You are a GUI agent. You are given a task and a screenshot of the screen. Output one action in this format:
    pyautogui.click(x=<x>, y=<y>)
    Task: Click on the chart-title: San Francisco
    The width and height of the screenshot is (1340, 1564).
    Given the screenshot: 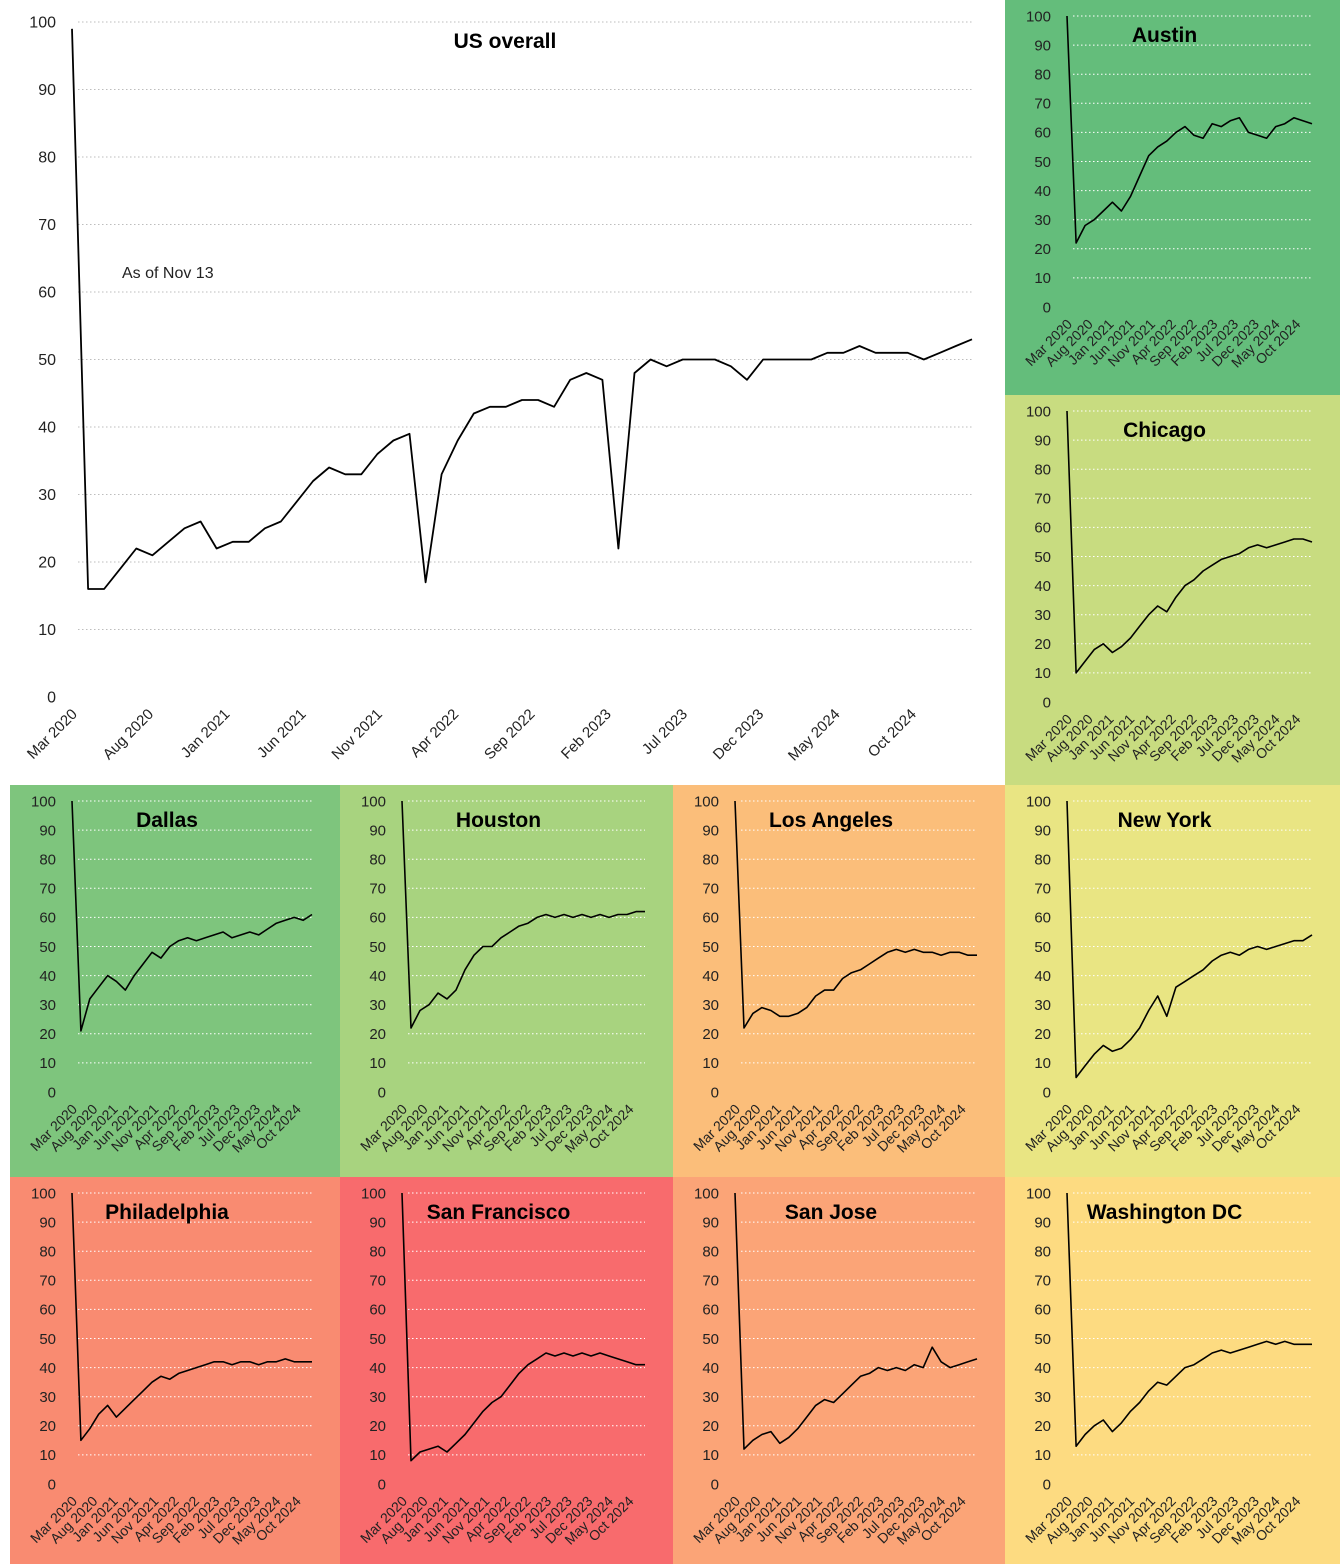 What is the action you would take?
    pyautogui.click(x=499, y=1212)
    